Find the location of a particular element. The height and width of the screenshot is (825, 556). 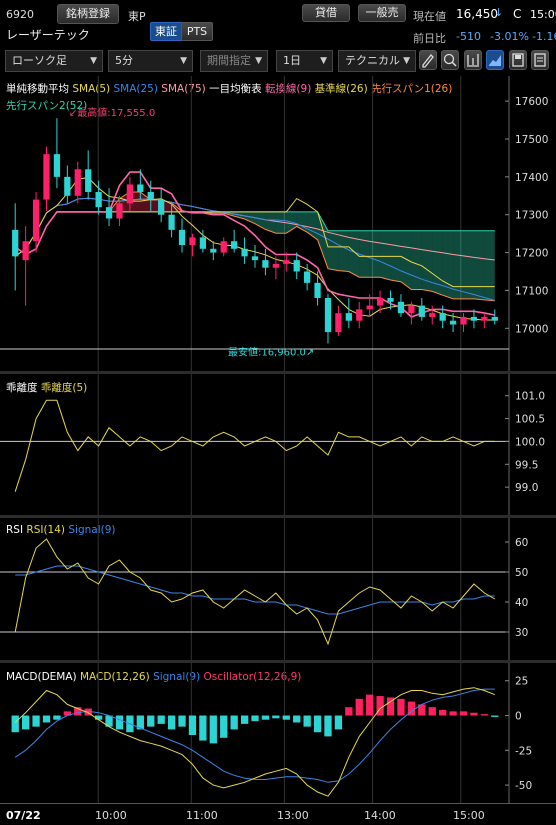

period-select: 期間指定 ▼ is located at coordinates (234, 61).